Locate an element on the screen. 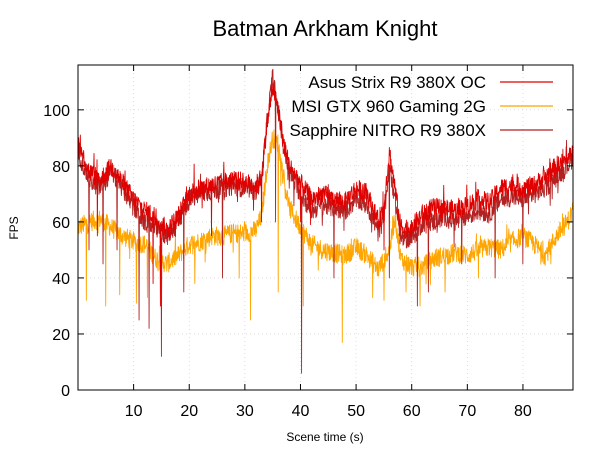  x-tick-label: 60 is located at coordinates (412, 411).